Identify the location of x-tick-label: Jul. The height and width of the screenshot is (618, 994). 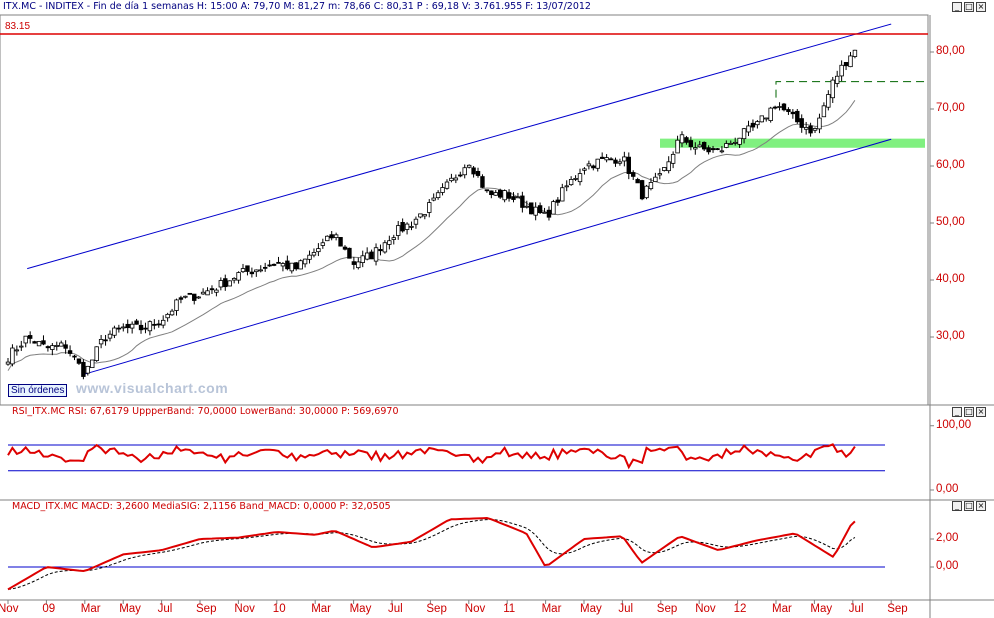
(165, 609).